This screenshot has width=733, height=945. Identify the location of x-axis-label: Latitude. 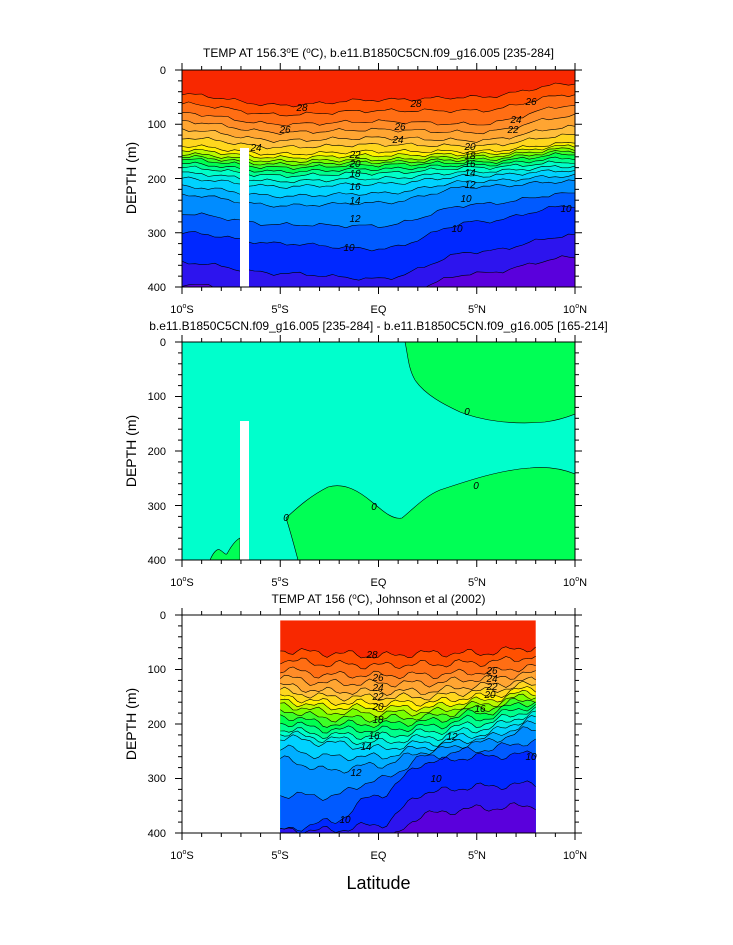
(378, 883).